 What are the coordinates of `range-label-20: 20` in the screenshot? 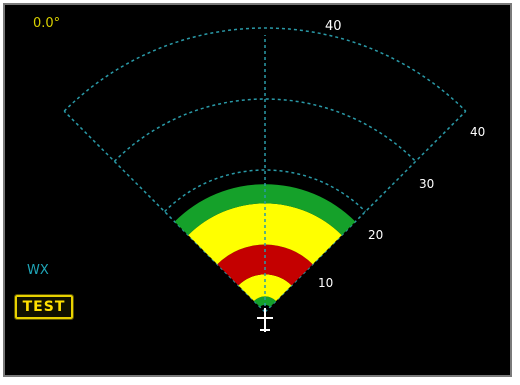 It's located at (375, 235).